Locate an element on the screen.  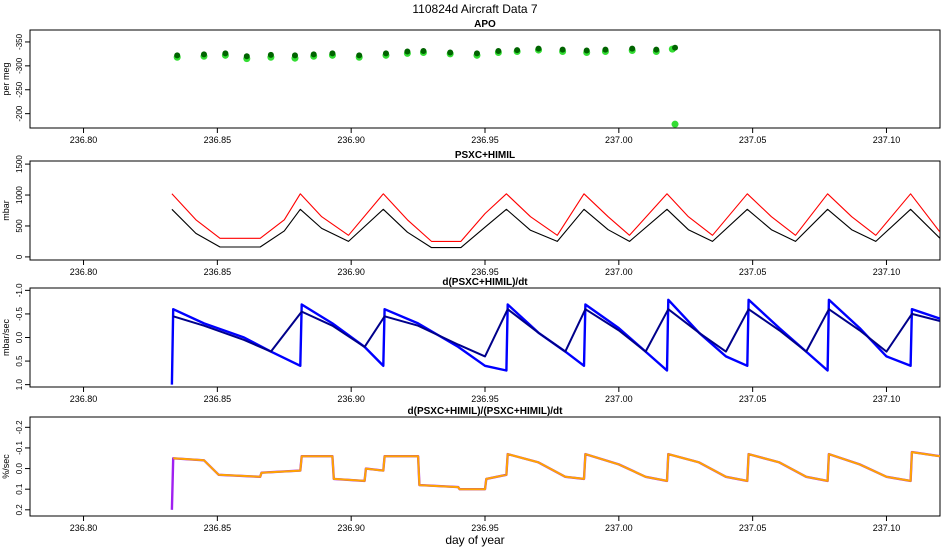
psxc-series-group is located at coordinates (555, 221).